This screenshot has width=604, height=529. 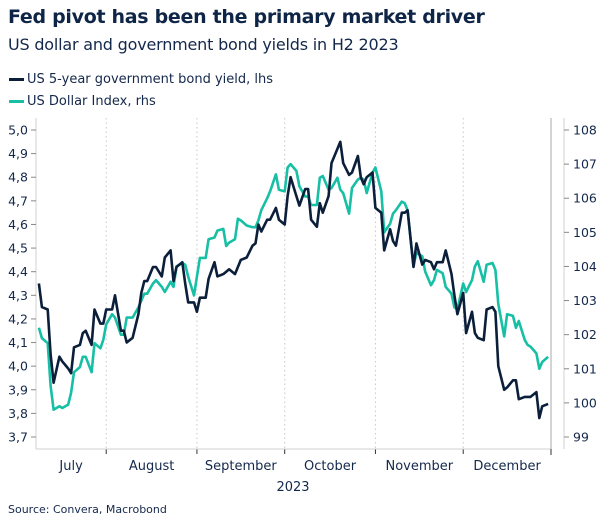 I want to click on y-right-tick-label: 102, so click(x=585, y=334).